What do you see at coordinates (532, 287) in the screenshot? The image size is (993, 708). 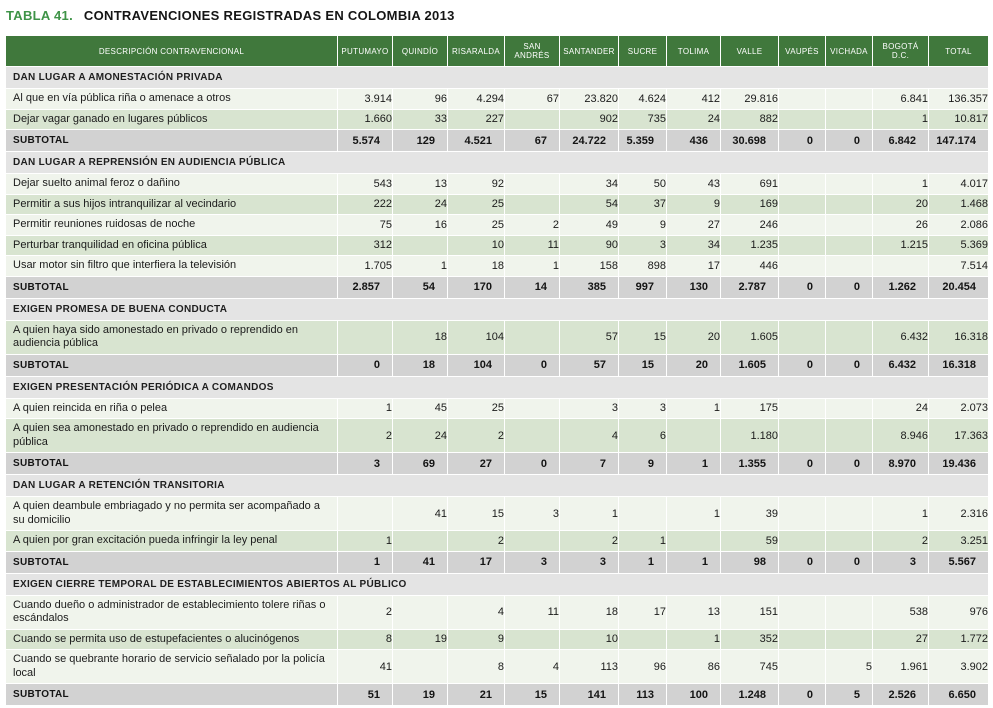 I see `subtotal-cell: 14` at bounding box center [532, 287].